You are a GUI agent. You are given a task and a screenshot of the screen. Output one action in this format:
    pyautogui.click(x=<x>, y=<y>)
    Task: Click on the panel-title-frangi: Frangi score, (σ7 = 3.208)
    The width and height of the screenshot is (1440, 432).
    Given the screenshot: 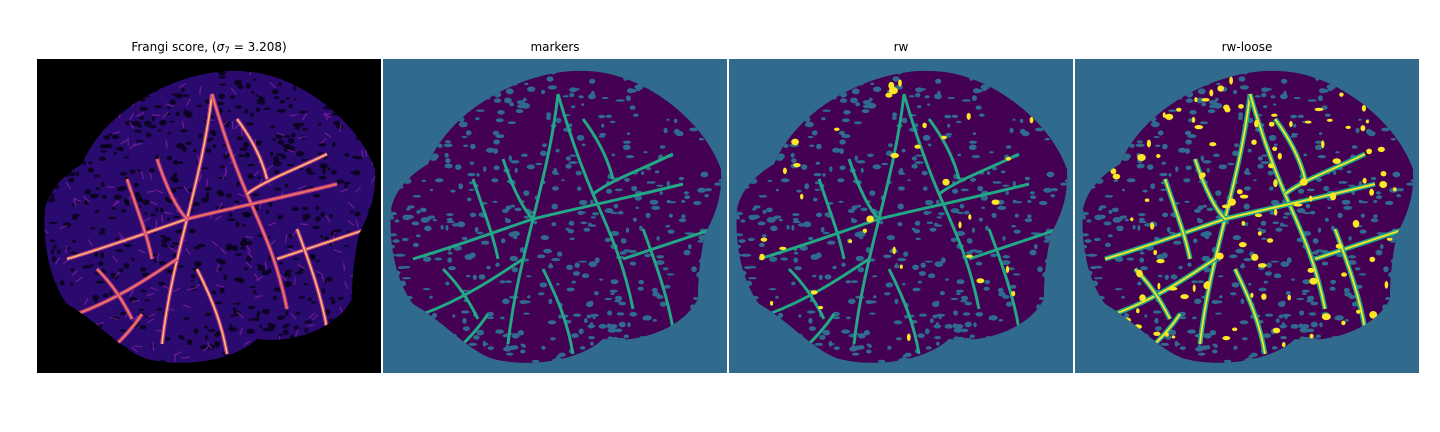 What is the action you would take?
    pyautogui.click(x=209, y=48)
    